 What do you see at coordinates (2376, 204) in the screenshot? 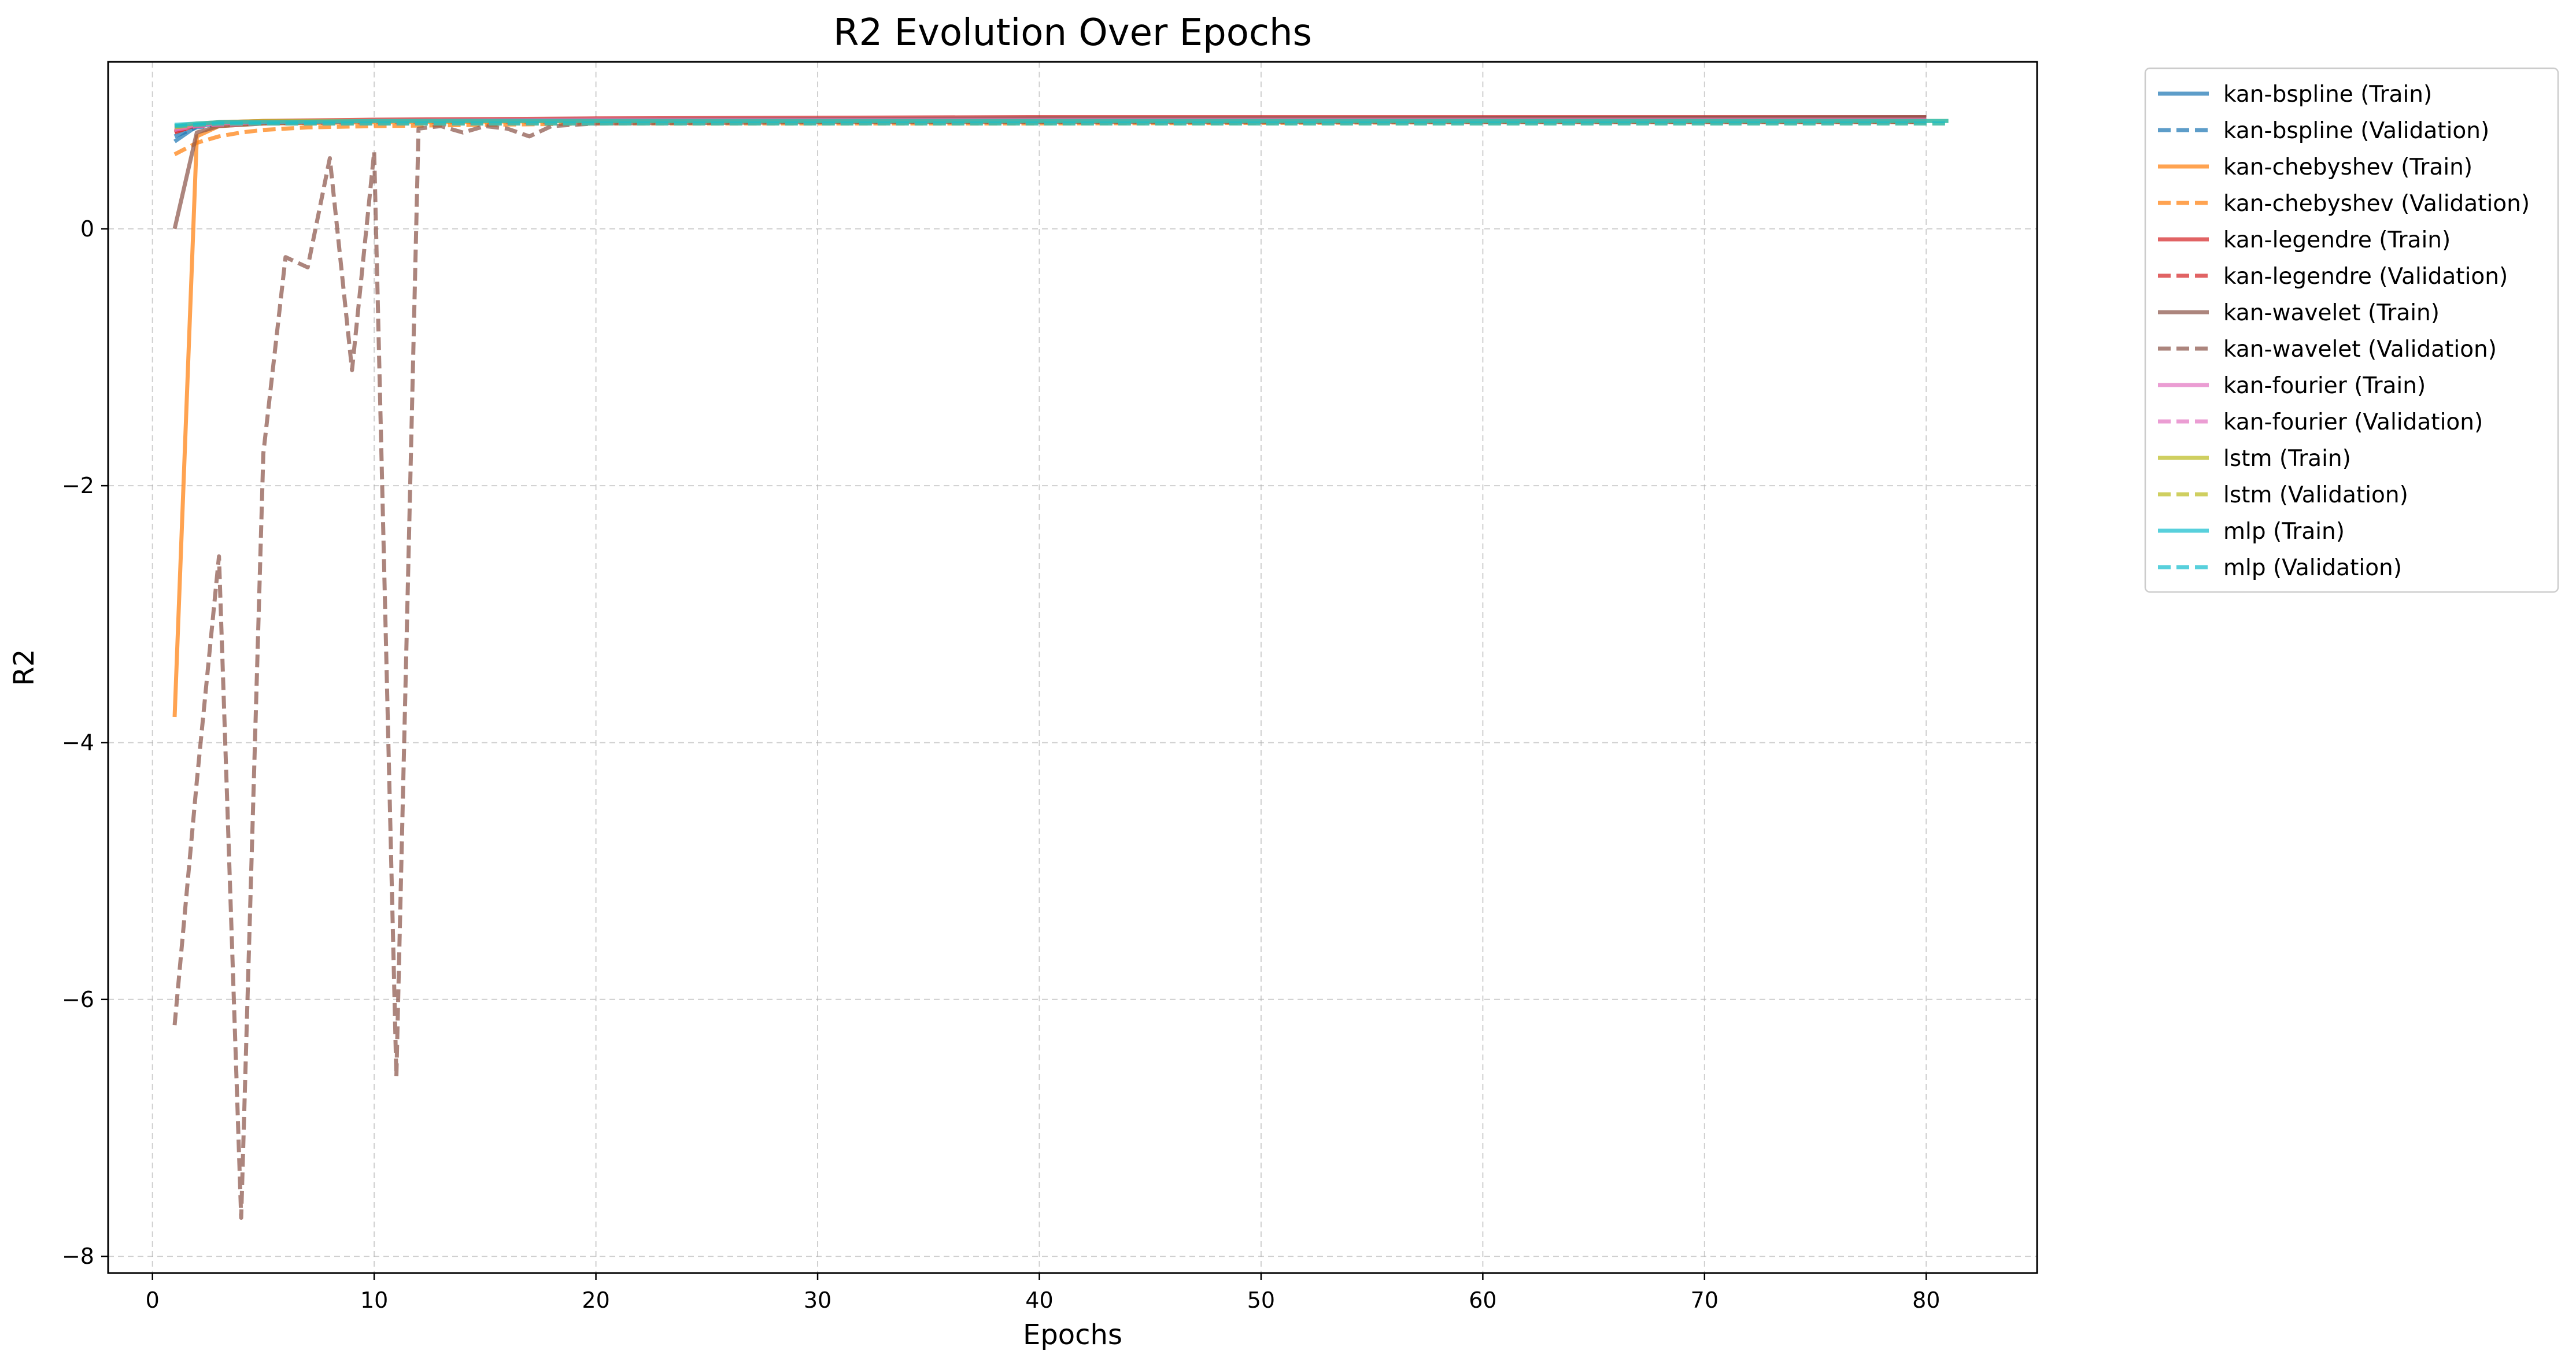
I see `legend-entry: kan-chebyshev (Validation)` at bounding box center [2376, 204].